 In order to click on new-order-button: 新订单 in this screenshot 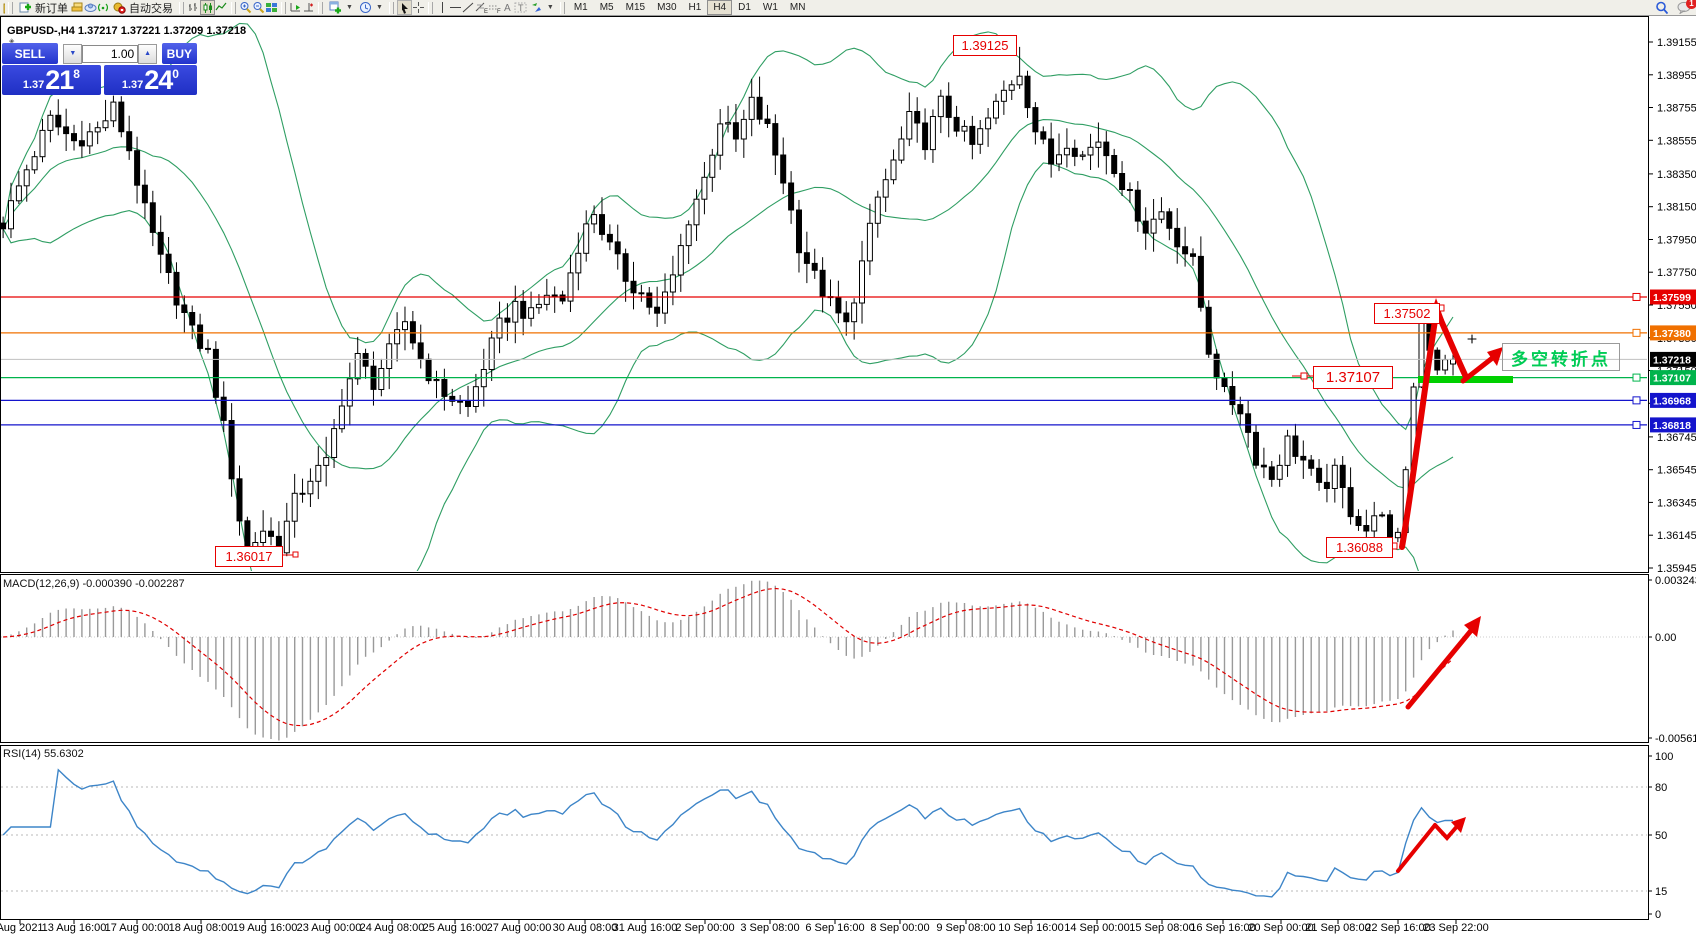, I will do `click(43, 8)`.